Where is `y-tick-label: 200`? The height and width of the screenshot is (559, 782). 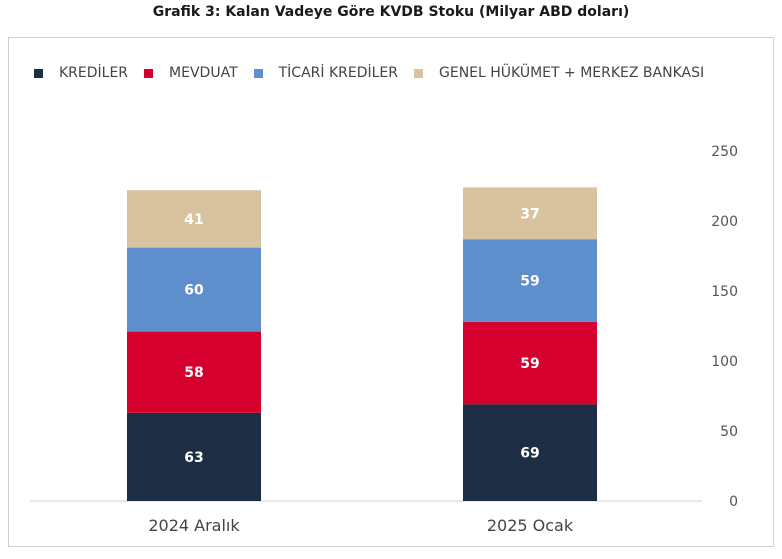
y-tick-label: 200 is located at coordinates (724, 222).